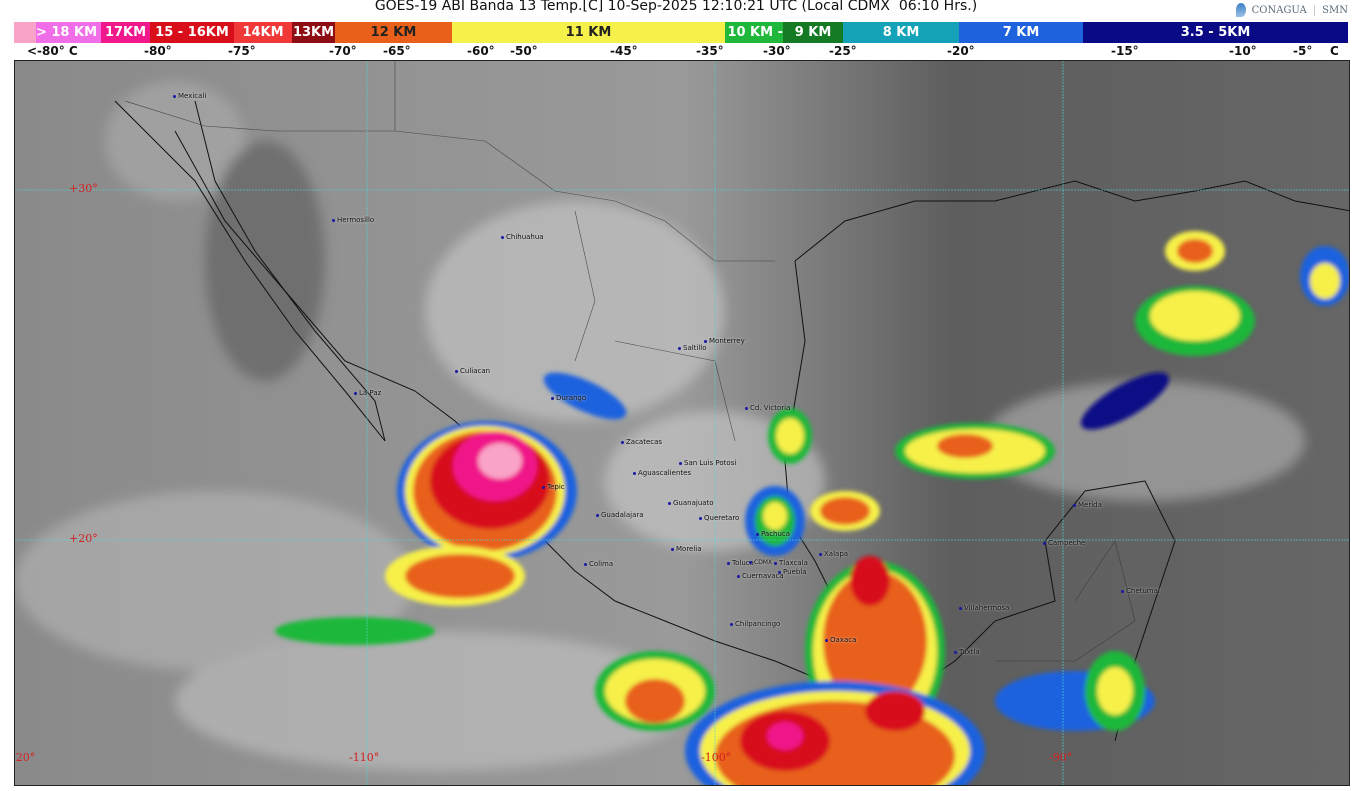 The image size is (1352, 791). What do you see at coordinates (791, 563) in the screenshot?
I see `city-label: Tlaxcala` at bounding box center [791, 563].